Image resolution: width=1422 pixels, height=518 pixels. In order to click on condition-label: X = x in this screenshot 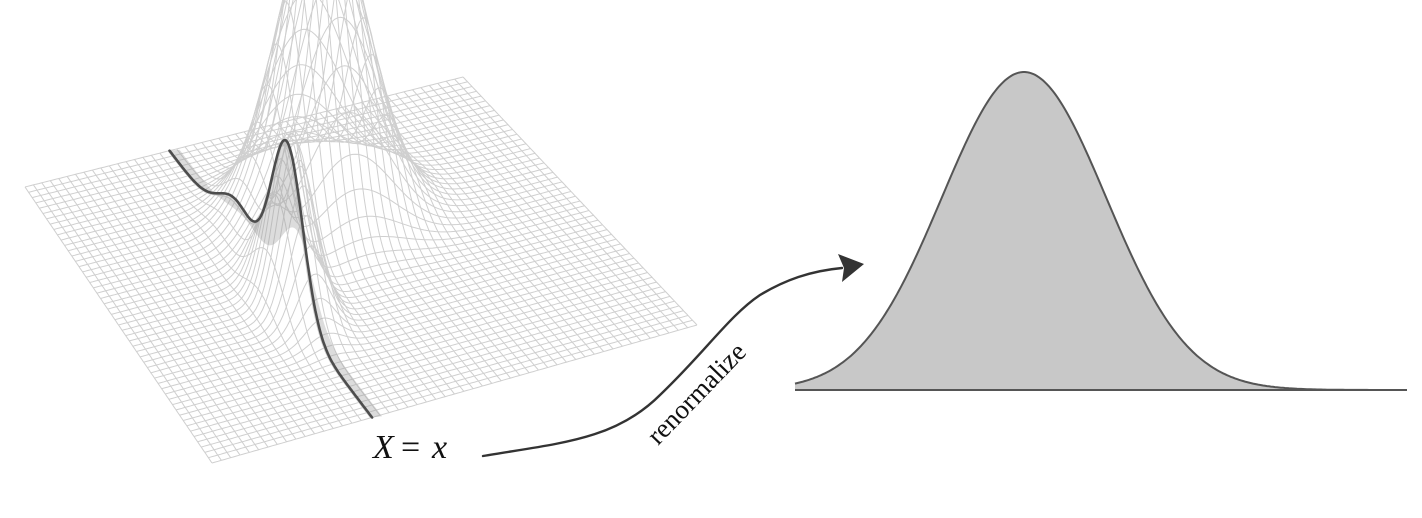, I will do `click(409, 447)`.